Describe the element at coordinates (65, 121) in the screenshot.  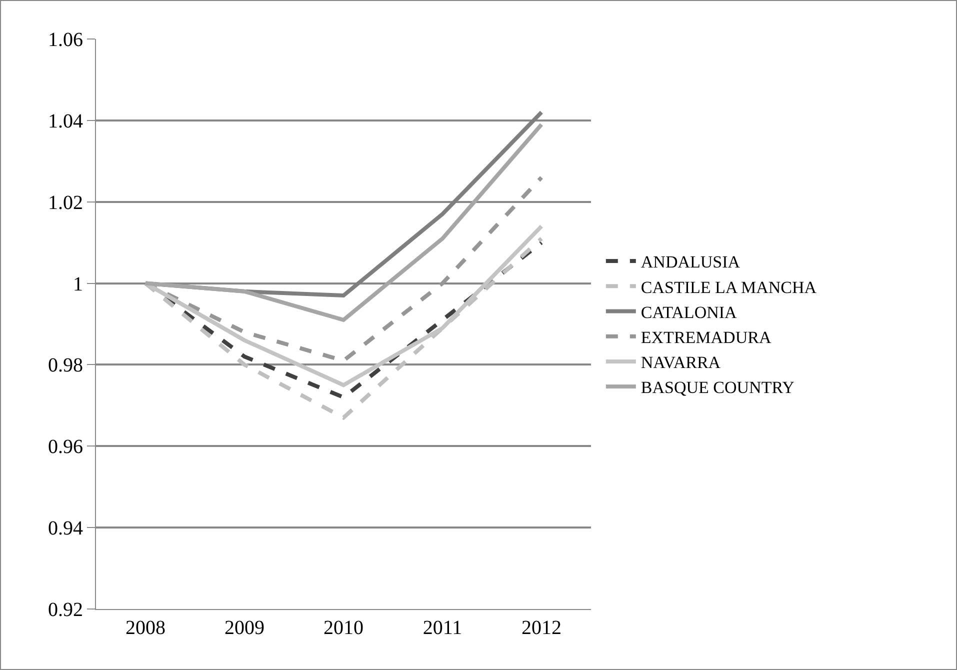
I see `y-tick-label: 1.04` at that location.